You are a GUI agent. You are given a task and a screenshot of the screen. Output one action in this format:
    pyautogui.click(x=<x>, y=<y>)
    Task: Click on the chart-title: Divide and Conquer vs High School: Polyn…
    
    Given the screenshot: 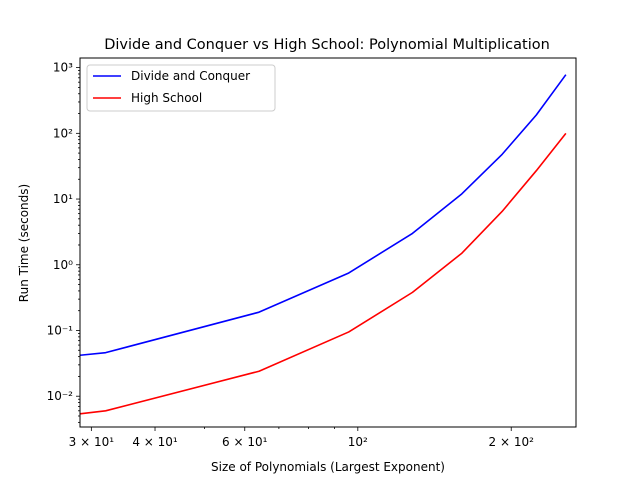 What is the action you would take?
    pyautogui.click(x=327, y=45)
    